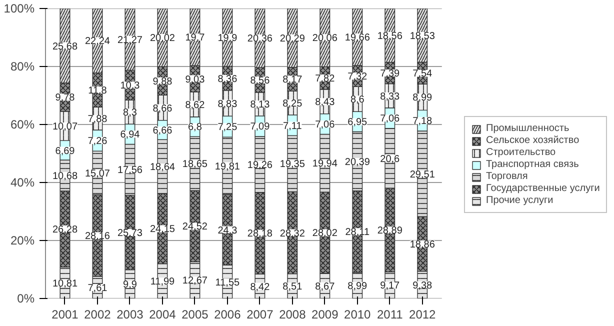 The width and height of the screenshot is (614, 326). Describe the element at coordinates (163, 168) in the screenshot. I see `data-label: 18,64` at that location.